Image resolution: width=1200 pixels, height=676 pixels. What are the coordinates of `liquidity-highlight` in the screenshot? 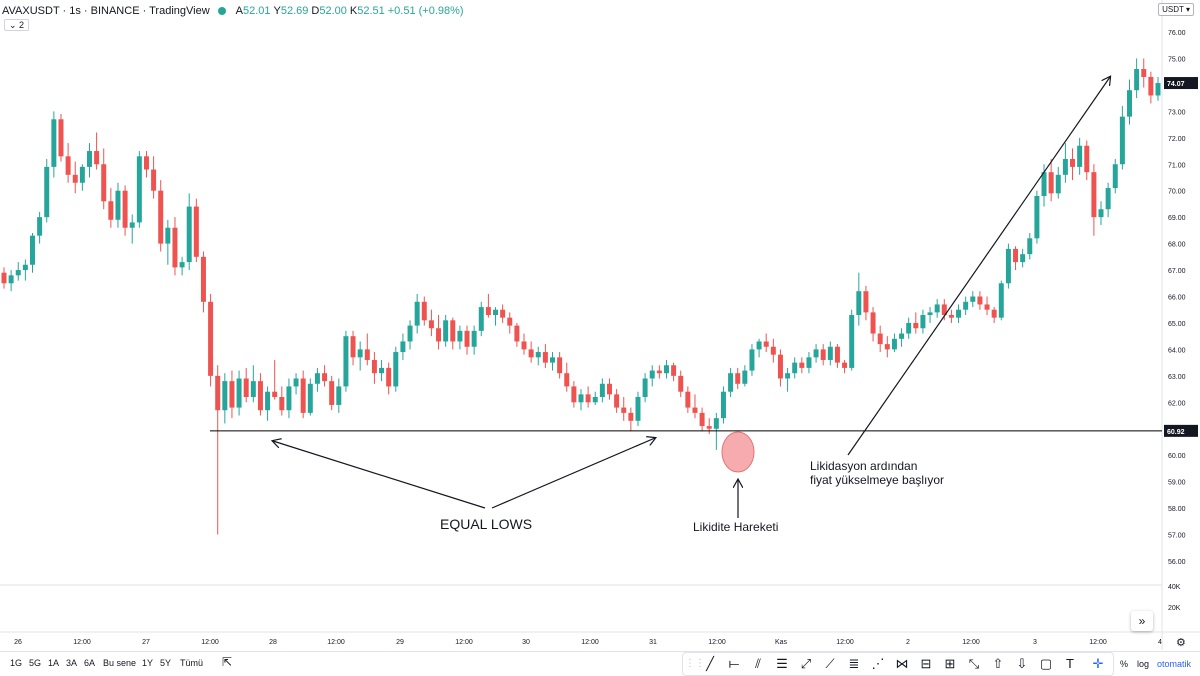 It's located at (738, 452).